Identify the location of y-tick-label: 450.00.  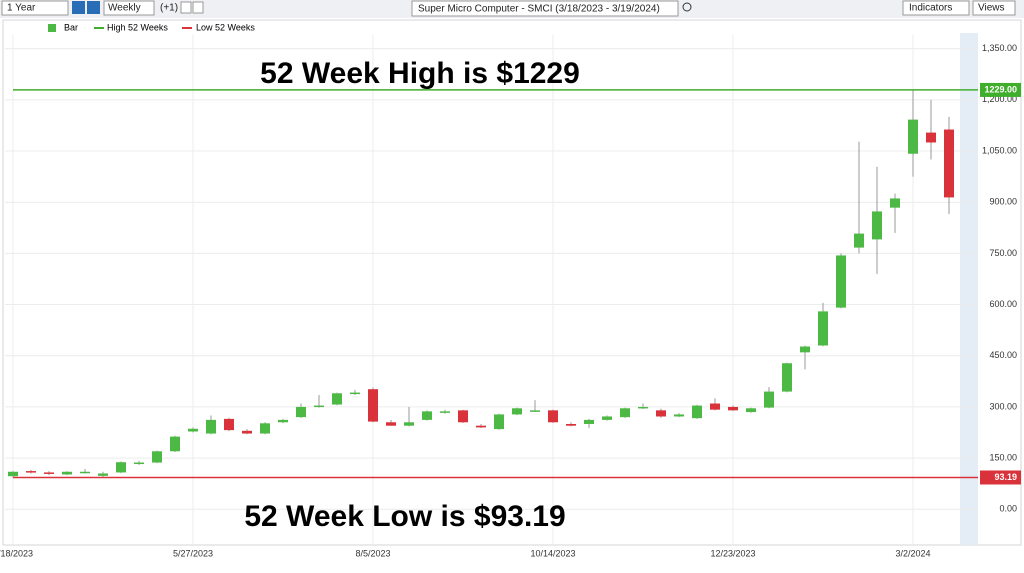
(1003, 355).